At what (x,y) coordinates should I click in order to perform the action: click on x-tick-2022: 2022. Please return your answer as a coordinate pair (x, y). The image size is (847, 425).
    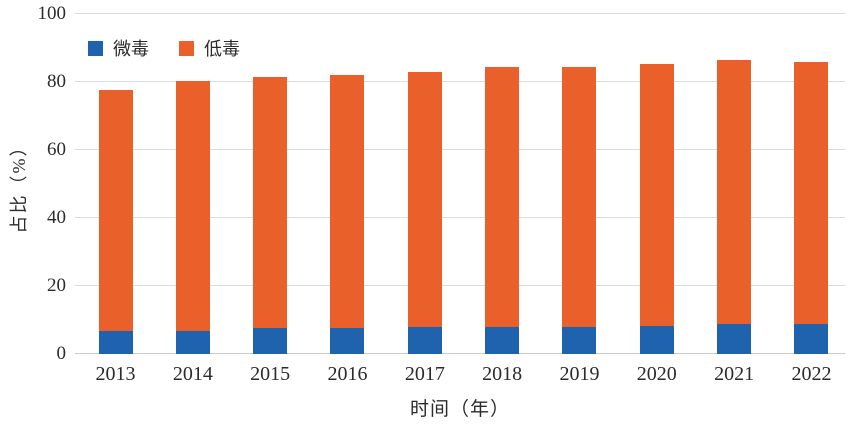
    Looking at the image, I should click on (811, 374).